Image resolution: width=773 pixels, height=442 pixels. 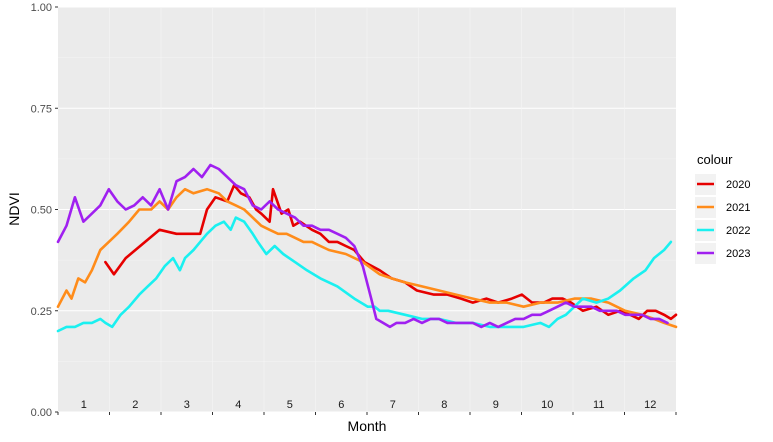 I want to click on month-label: 9, so click(x=496, y=405).